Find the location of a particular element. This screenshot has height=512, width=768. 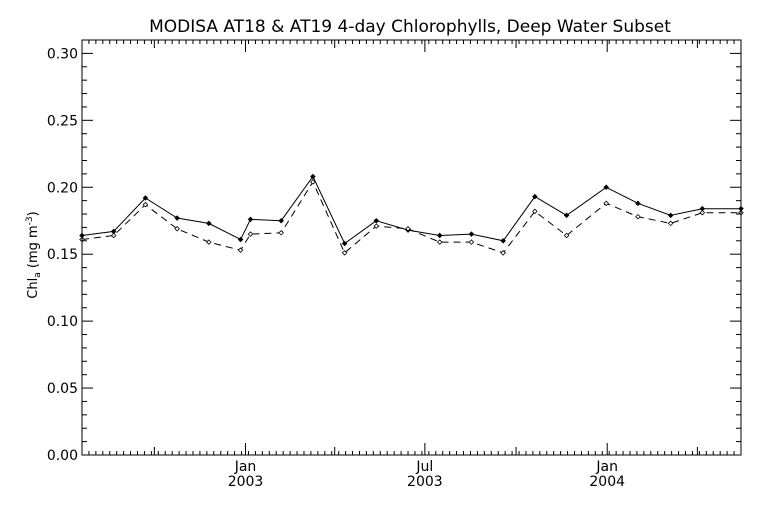

y-axis-label: Chla (mg m-3) is located at coordinates (34, 254).